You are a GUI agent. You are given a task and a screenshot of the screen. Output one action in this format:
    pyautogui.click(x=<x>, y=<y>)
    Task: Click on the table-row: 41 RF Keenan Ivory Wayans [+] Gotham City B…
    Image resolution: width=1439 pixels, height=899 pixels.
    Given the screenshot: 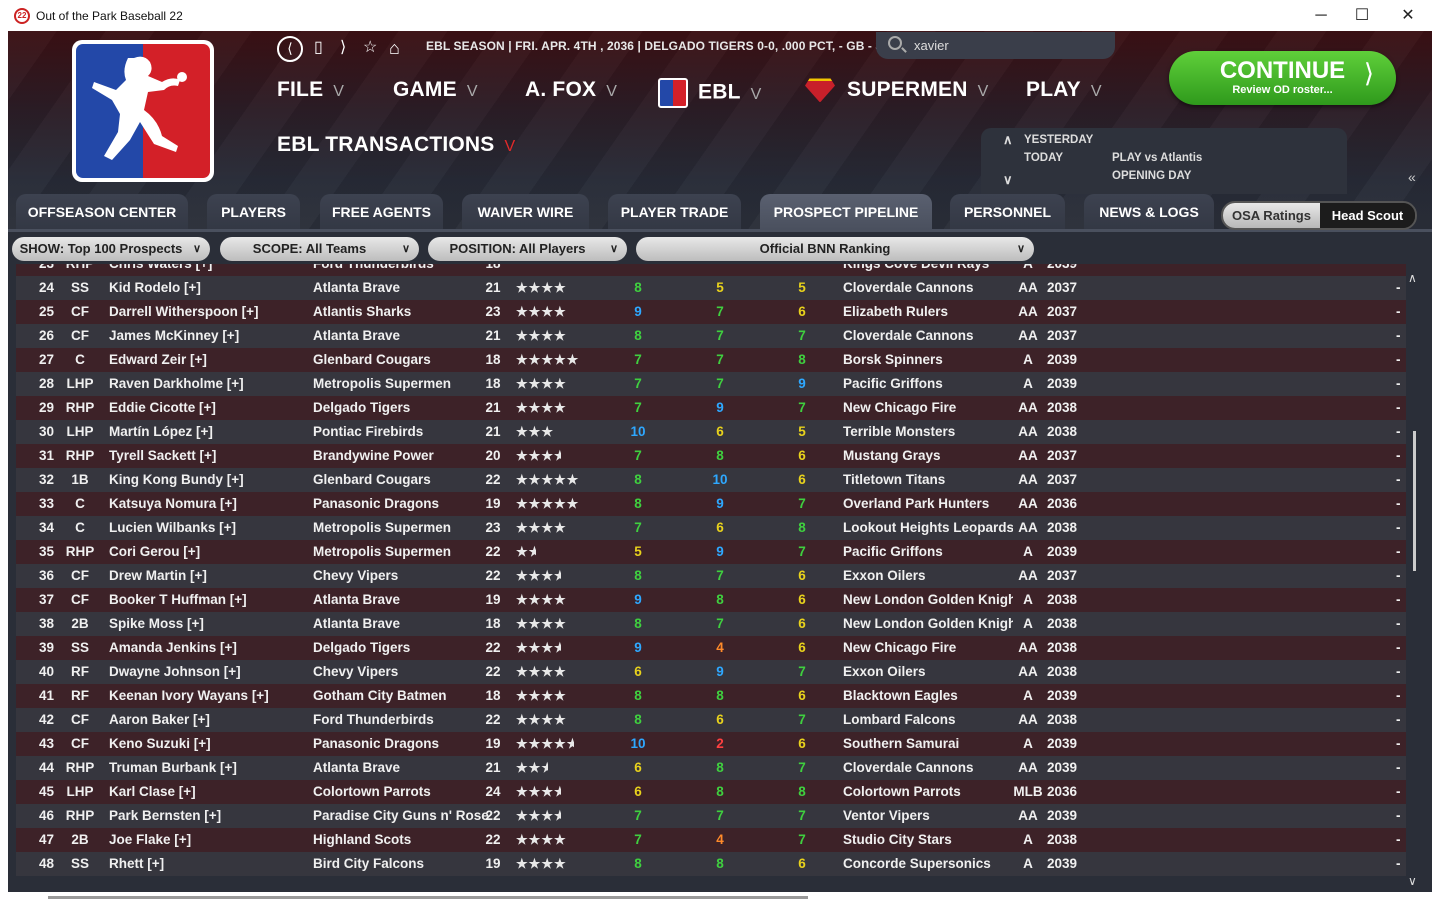 What is the action you would take?
    pyautogui.click(x=711, y=696)
    